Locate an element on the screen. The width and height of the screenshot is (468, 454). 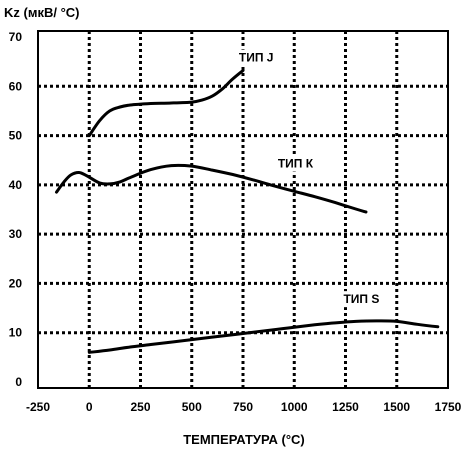
series-2-label: ТИП К is located at coordinates (296, 164).